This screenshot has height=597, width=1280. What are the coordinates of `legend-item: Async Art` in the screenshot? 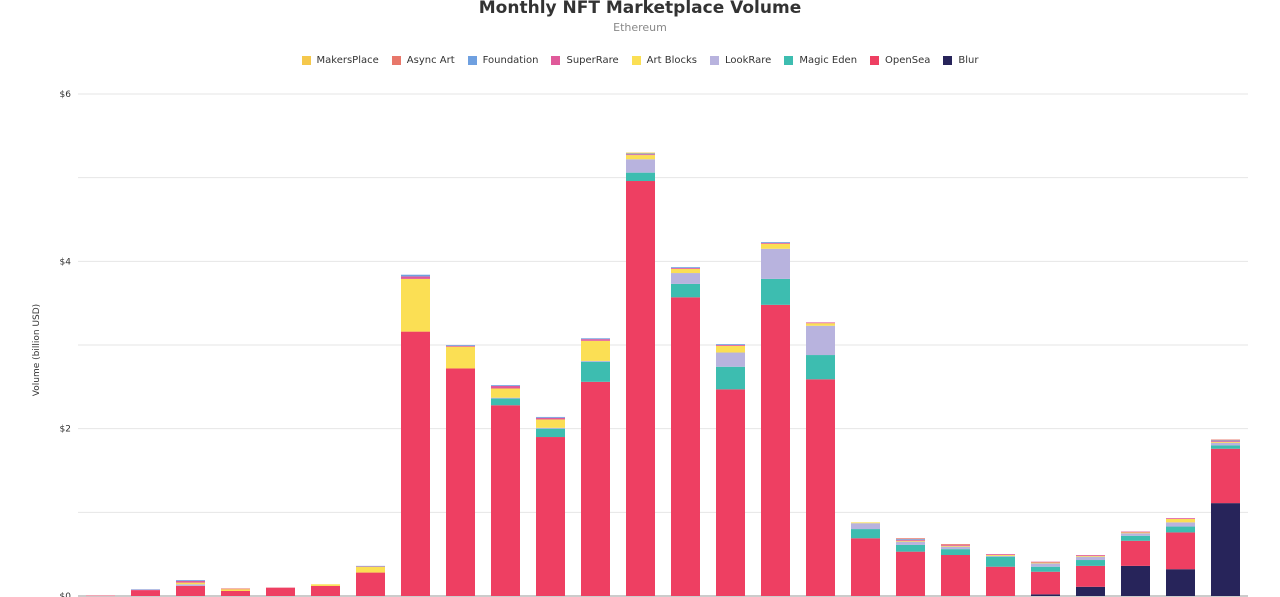 It's located at (423, 60).